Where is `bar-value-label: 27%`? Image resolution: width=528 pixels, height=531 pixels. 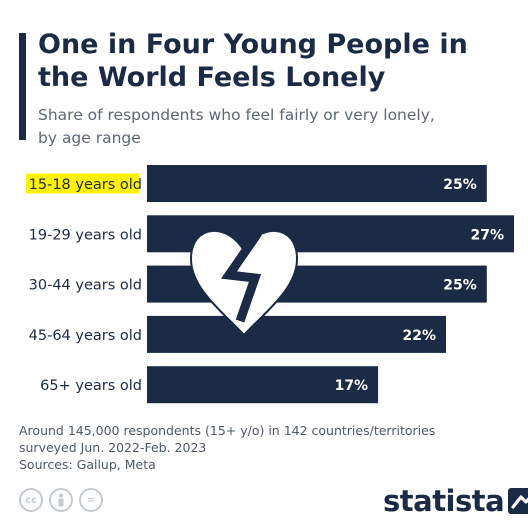 bar-value-label: 27% is located at coordinates (487, 235).